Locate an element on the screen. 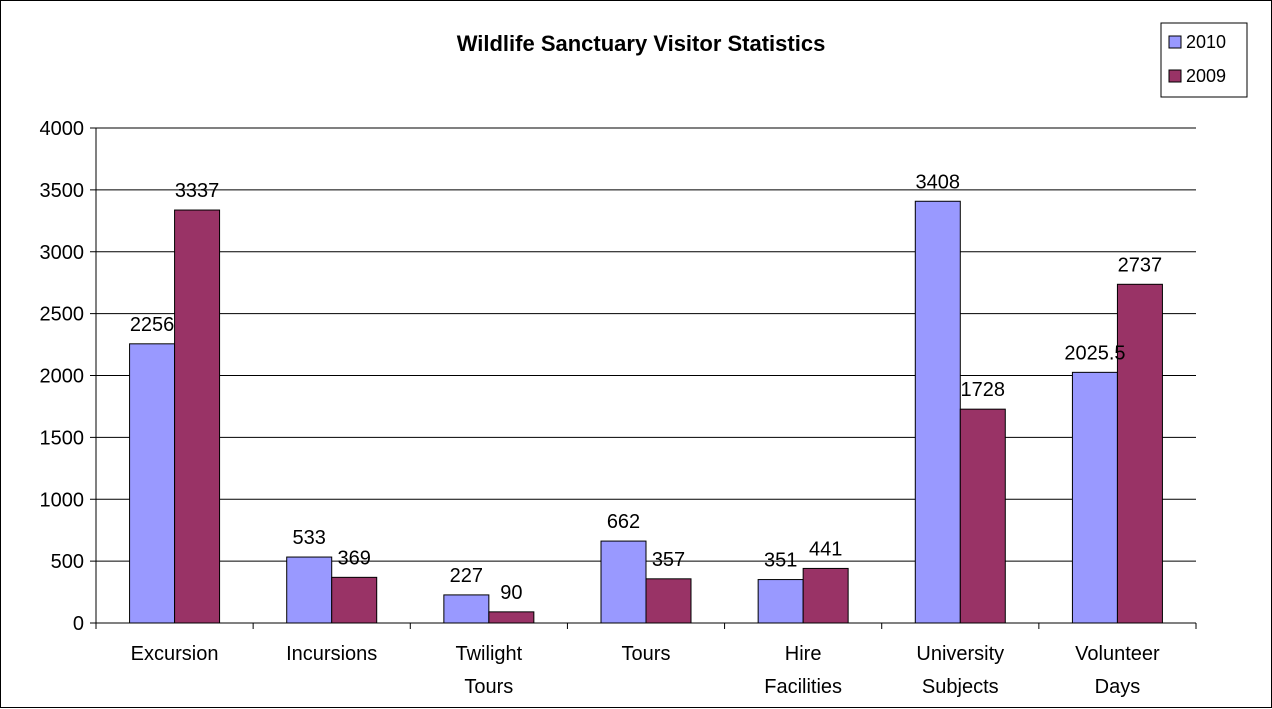  x-tick-label: University Subjects is located at coordinates (960, 670).